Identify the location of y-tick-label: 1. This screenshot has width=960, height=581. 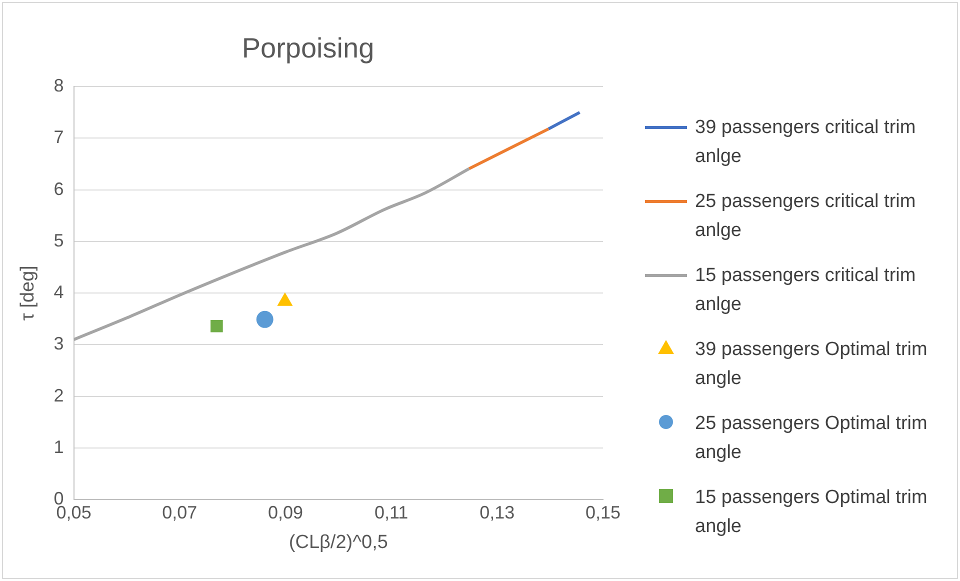
(59, 446).